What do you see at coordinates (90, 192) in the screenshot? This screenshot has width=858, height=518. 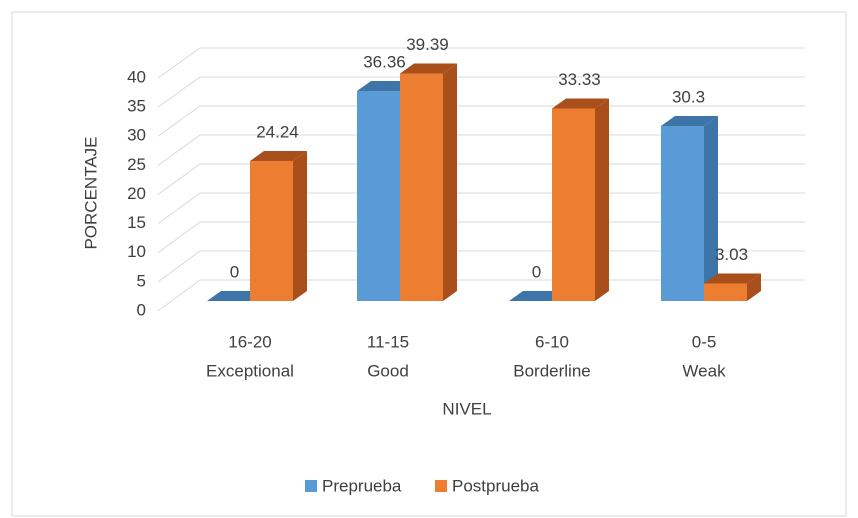 I see `y-axis-label: PORCENTAJE` at bounding box center [90, 192].